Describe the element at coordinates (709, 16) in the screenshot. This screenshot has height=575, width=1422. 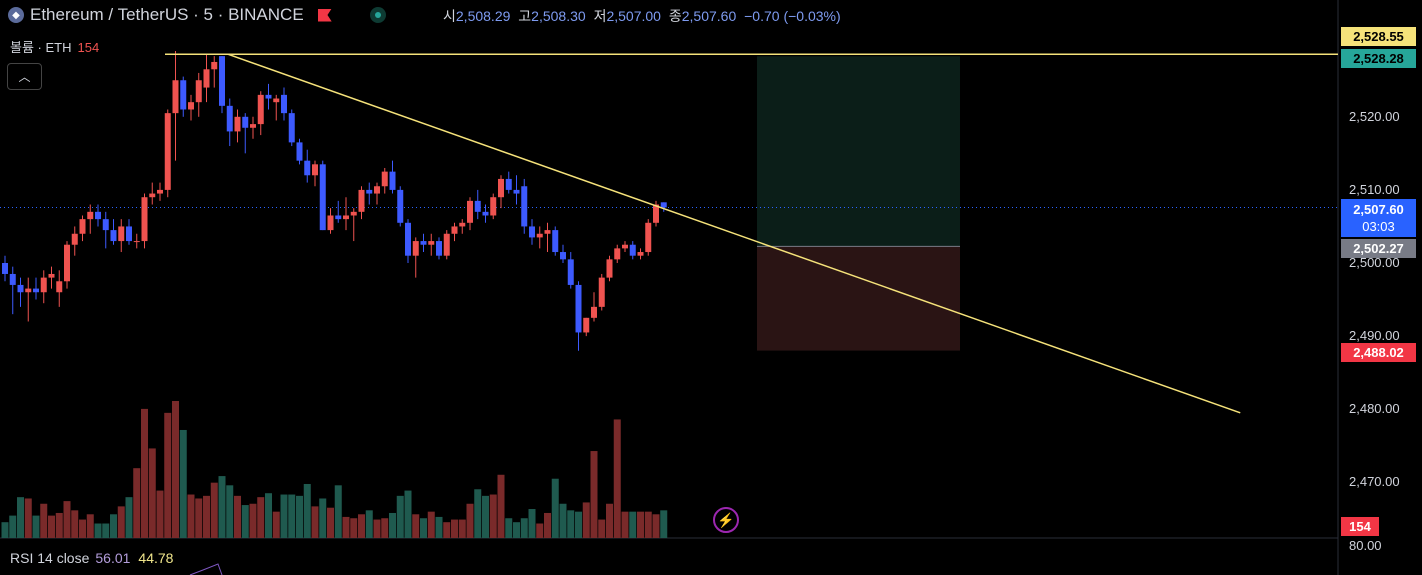
I see `close-value: 2,507.60` at that location.